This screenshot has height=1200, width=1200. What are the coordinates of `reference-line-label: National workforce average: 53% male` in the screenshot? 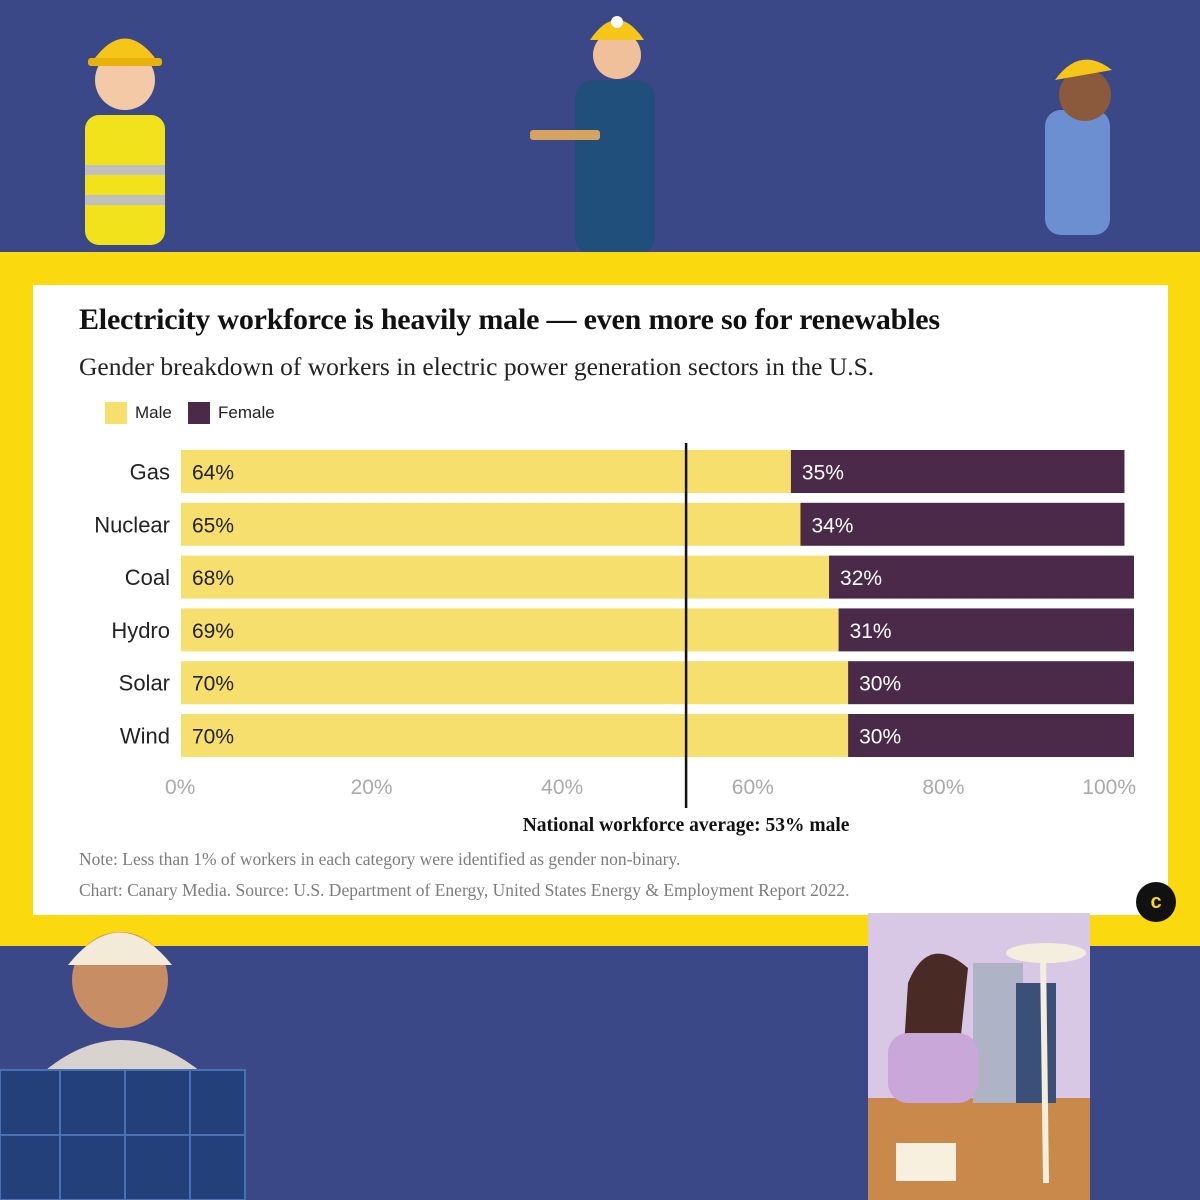 It's located at (686, 825).